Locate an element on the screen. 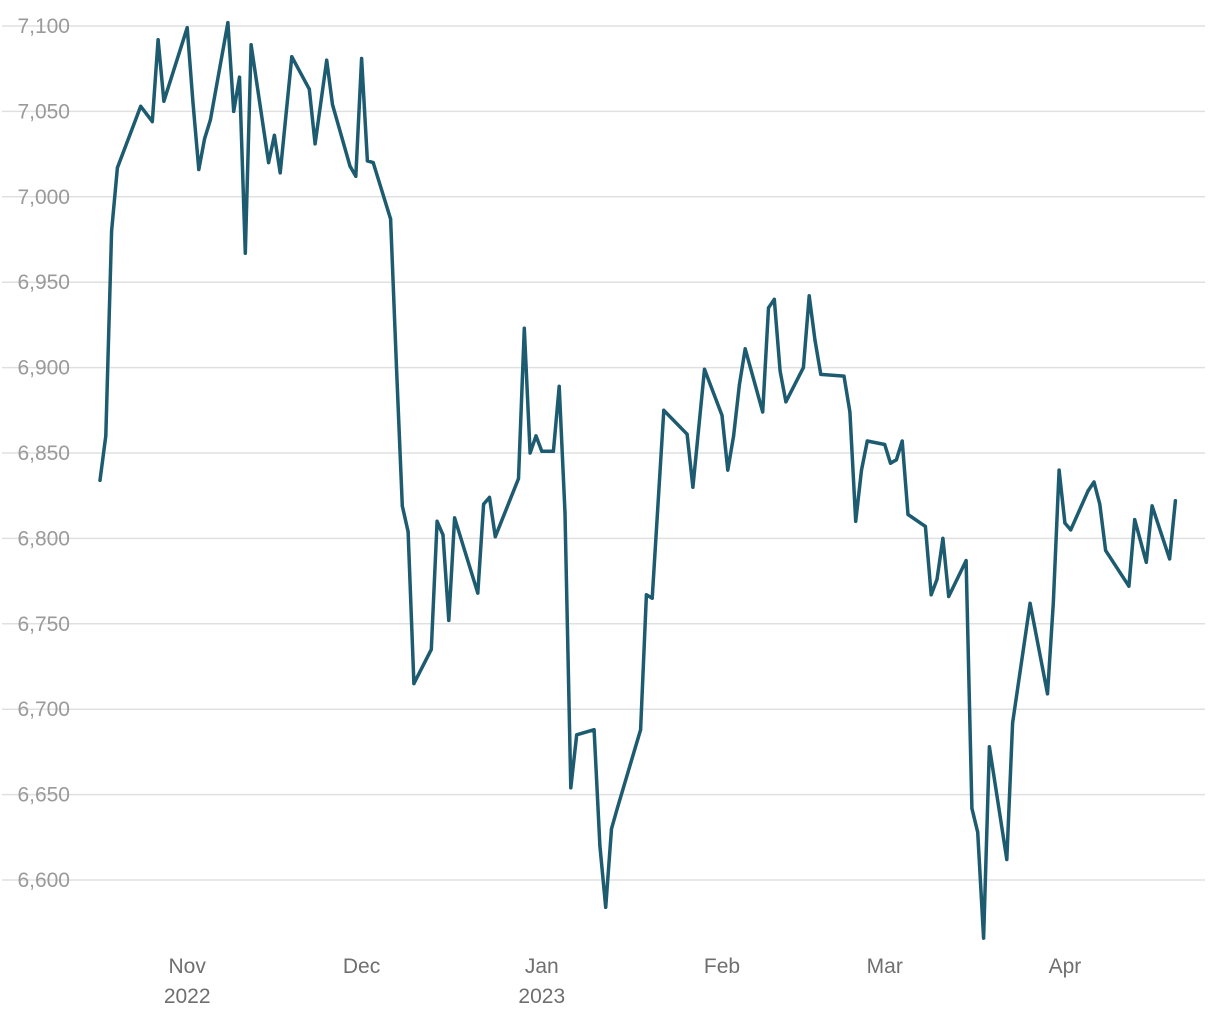  x-tick-label: Feb is located at coordinates (722, 966).